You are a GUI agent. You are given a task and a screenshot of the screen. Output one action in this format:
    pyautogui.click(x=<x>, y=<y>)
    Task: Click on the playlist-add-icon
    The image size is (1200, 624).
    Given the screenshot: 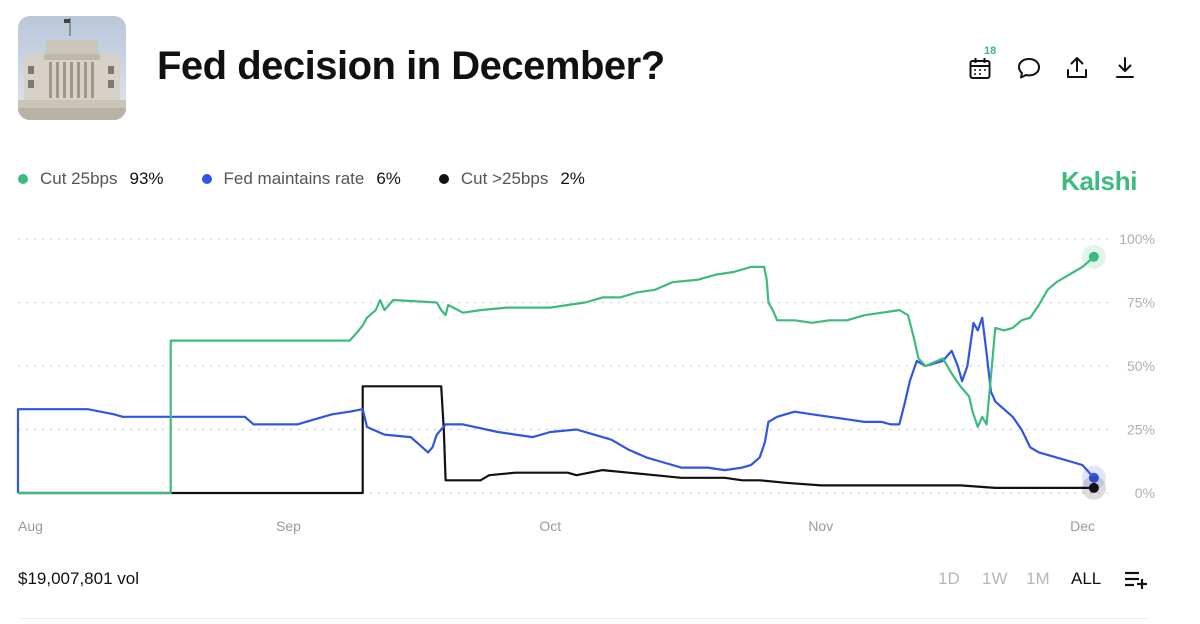 What is the action you would take?
    pyautogui.click(x=1136, y=580)
    